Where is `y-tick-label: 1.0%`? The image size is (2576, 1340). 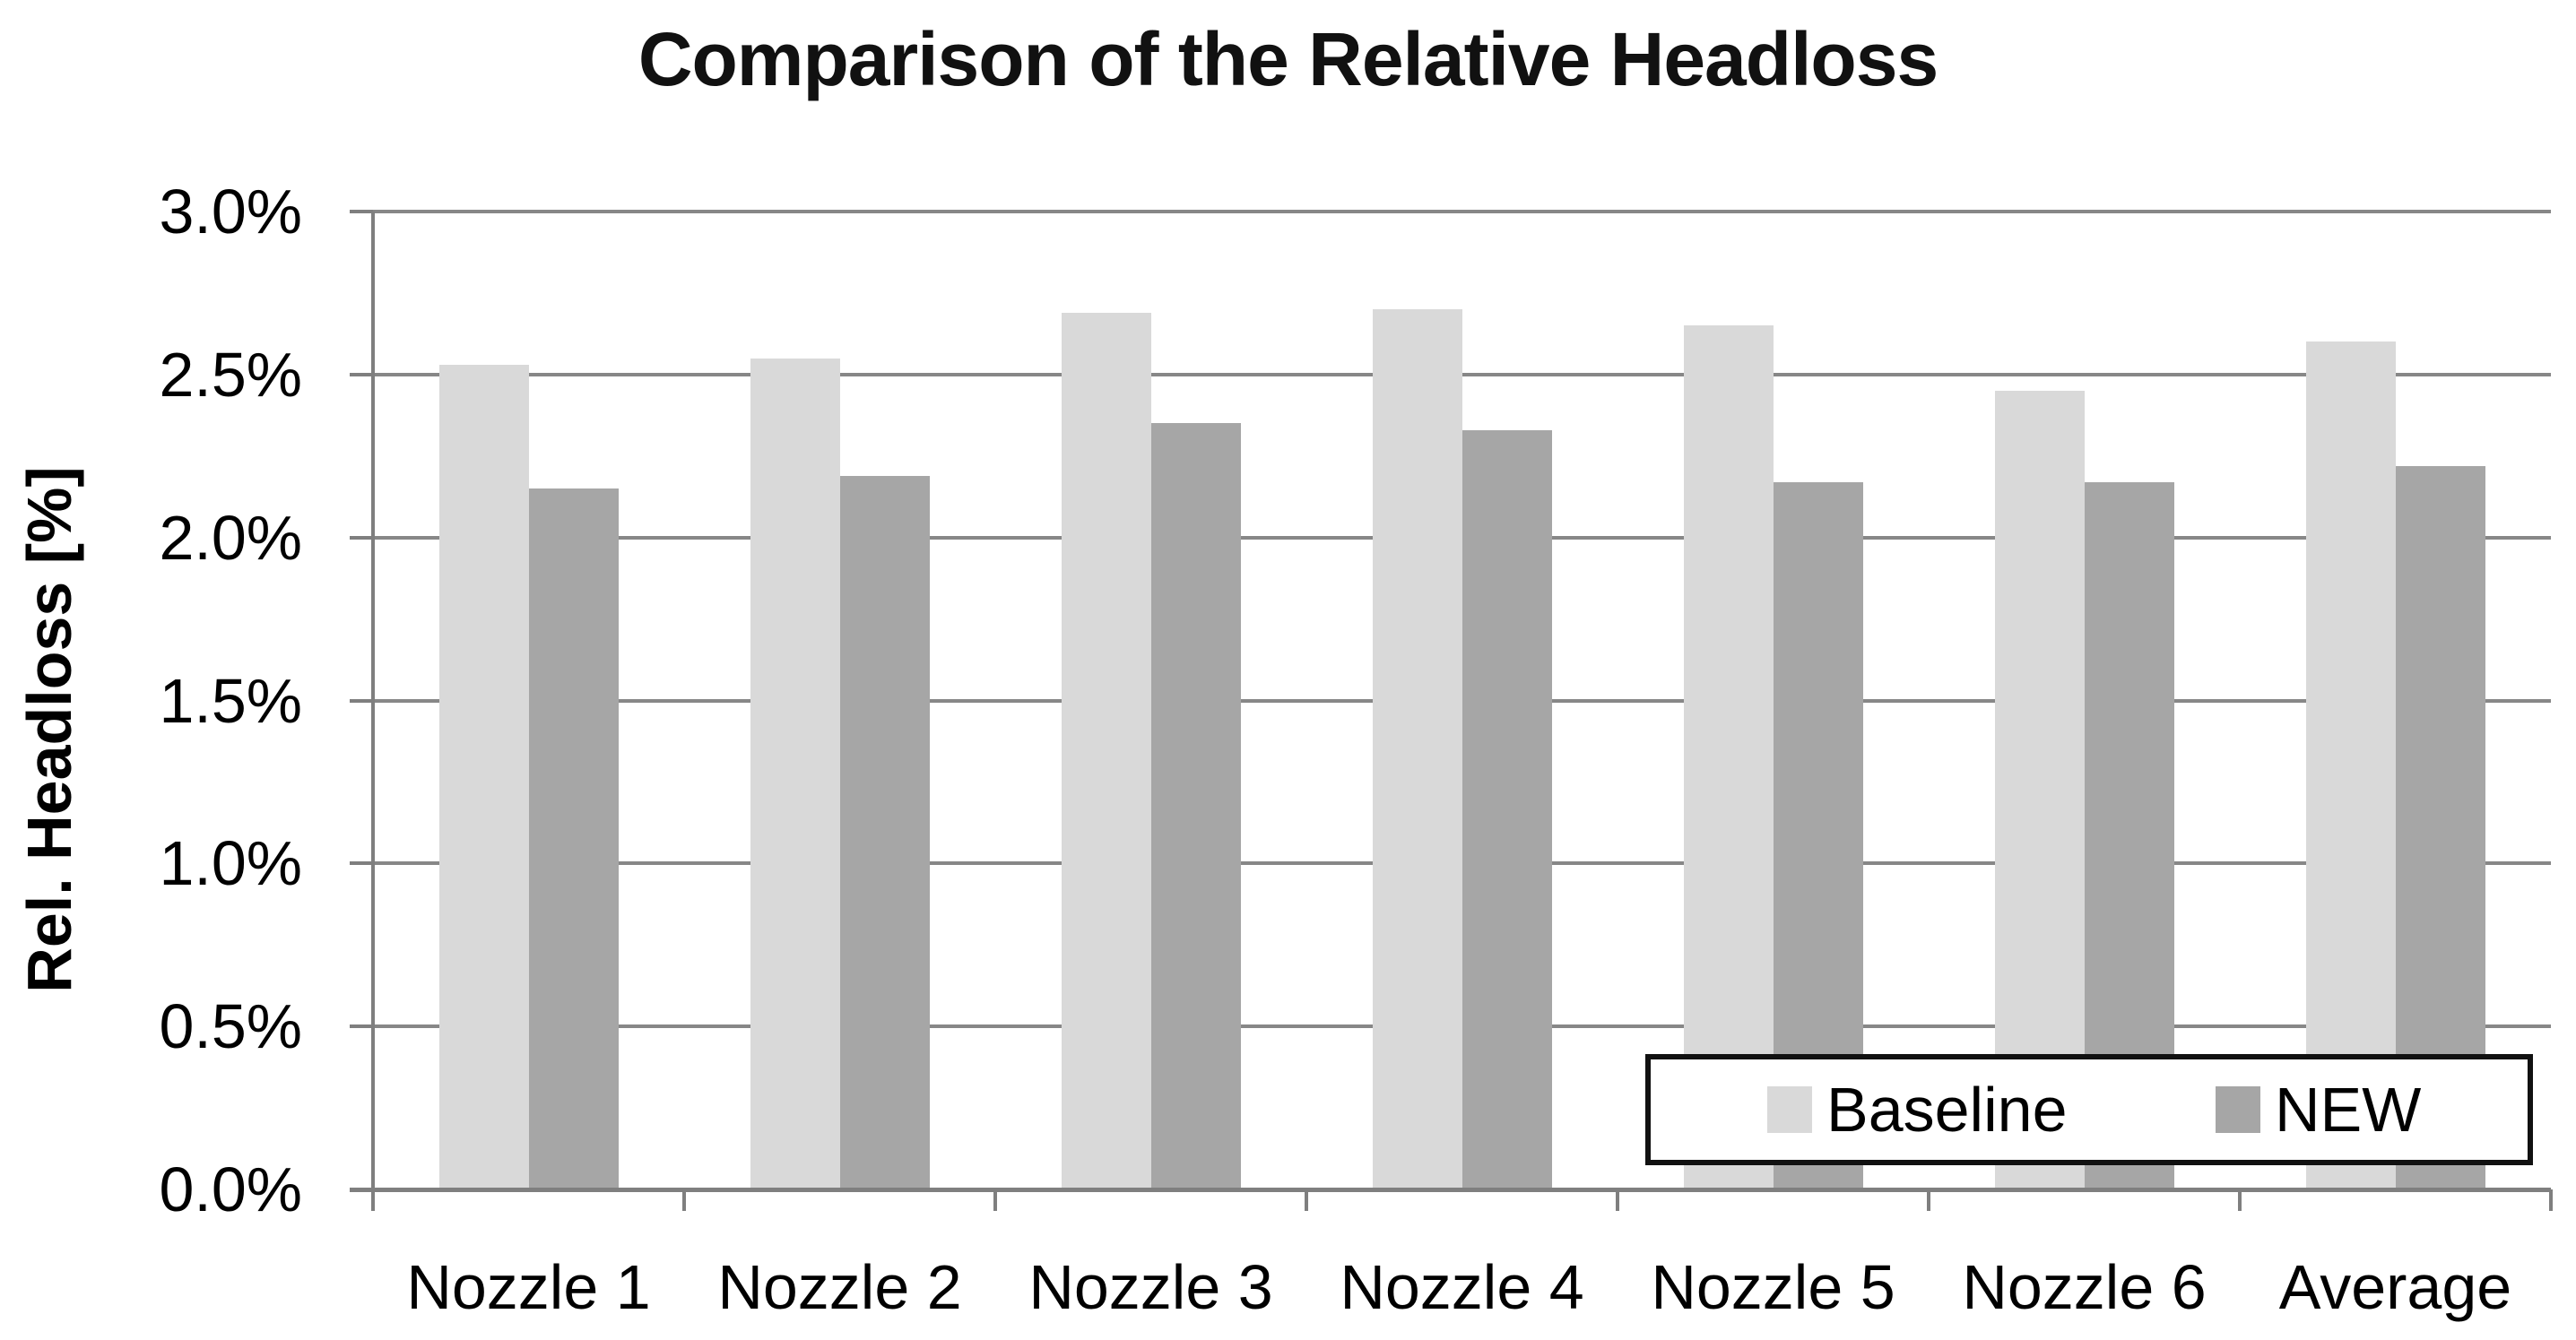
y-tick-label: 1.0% is located at coordinates (230, 863).